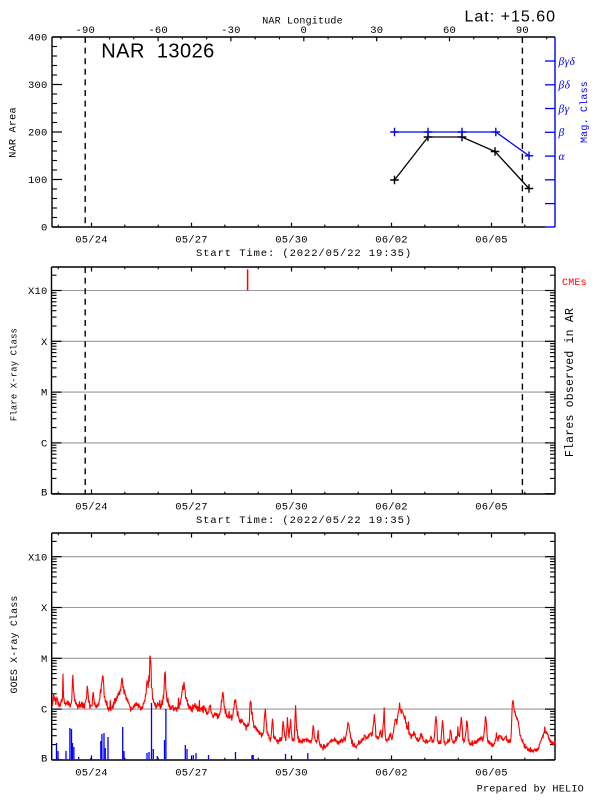  I want to click on svg-text: βγ, so click(564, 109).